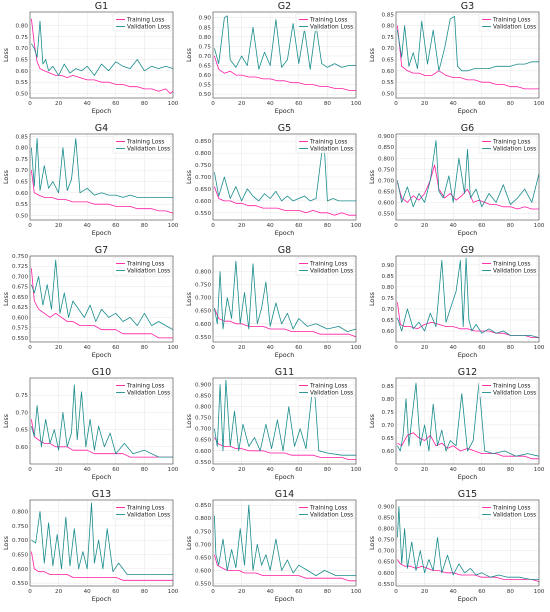 The height and width of the screenshot is (612, 550). Describe the element at coordinates (203, 142) in the screenshot. I see `y-tick-label: 0.850` at that location.